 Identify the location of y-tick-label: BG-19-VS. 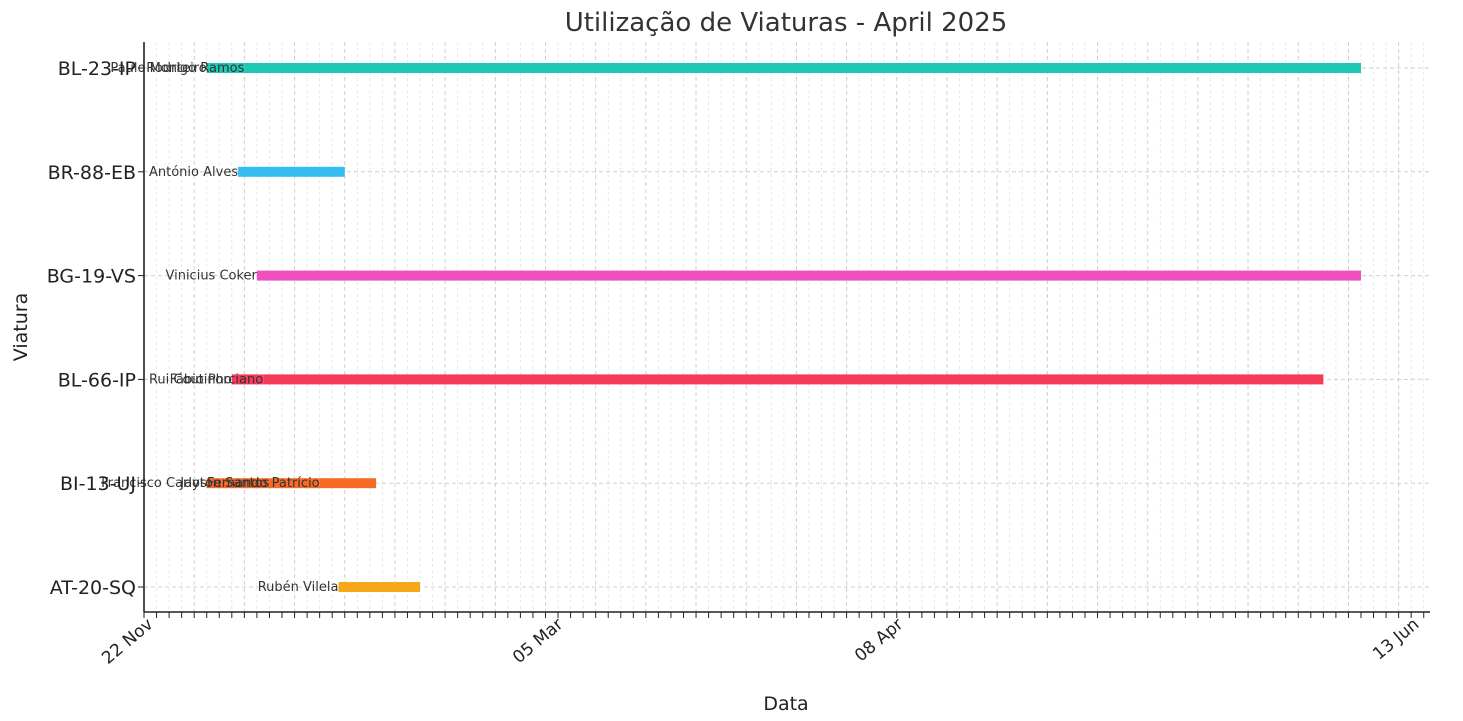
(91, 277).